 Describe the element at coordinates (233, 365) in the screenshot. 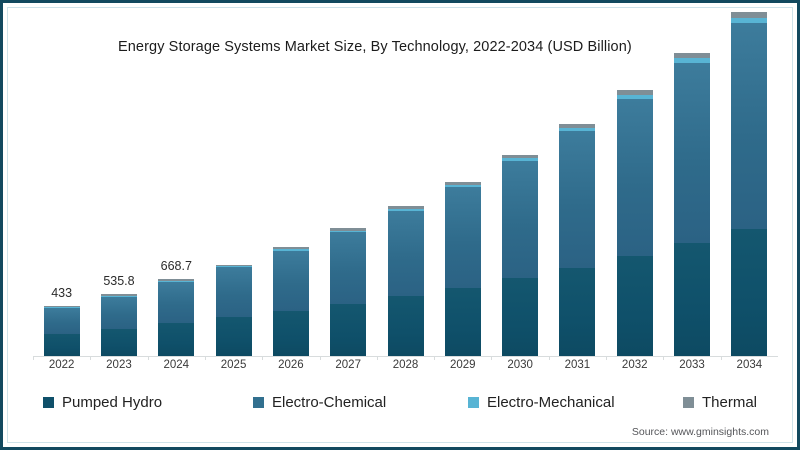

I see `x-tick-label: 2025` at that location.